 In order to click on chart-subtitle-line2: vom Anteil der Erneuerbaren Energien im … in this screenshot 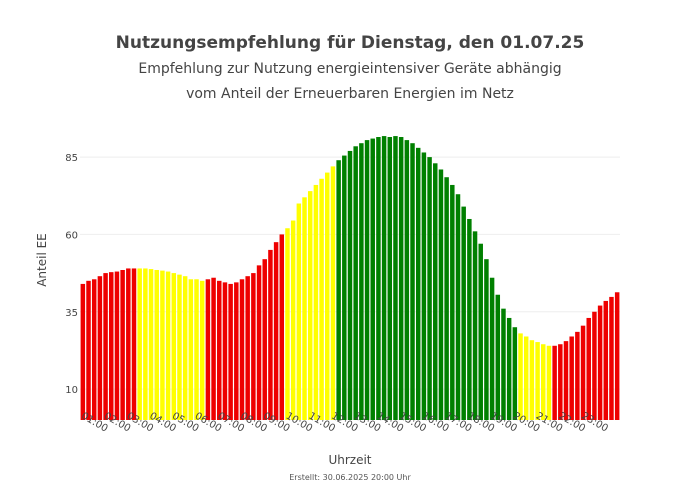, I will do `click(350, 94)`.